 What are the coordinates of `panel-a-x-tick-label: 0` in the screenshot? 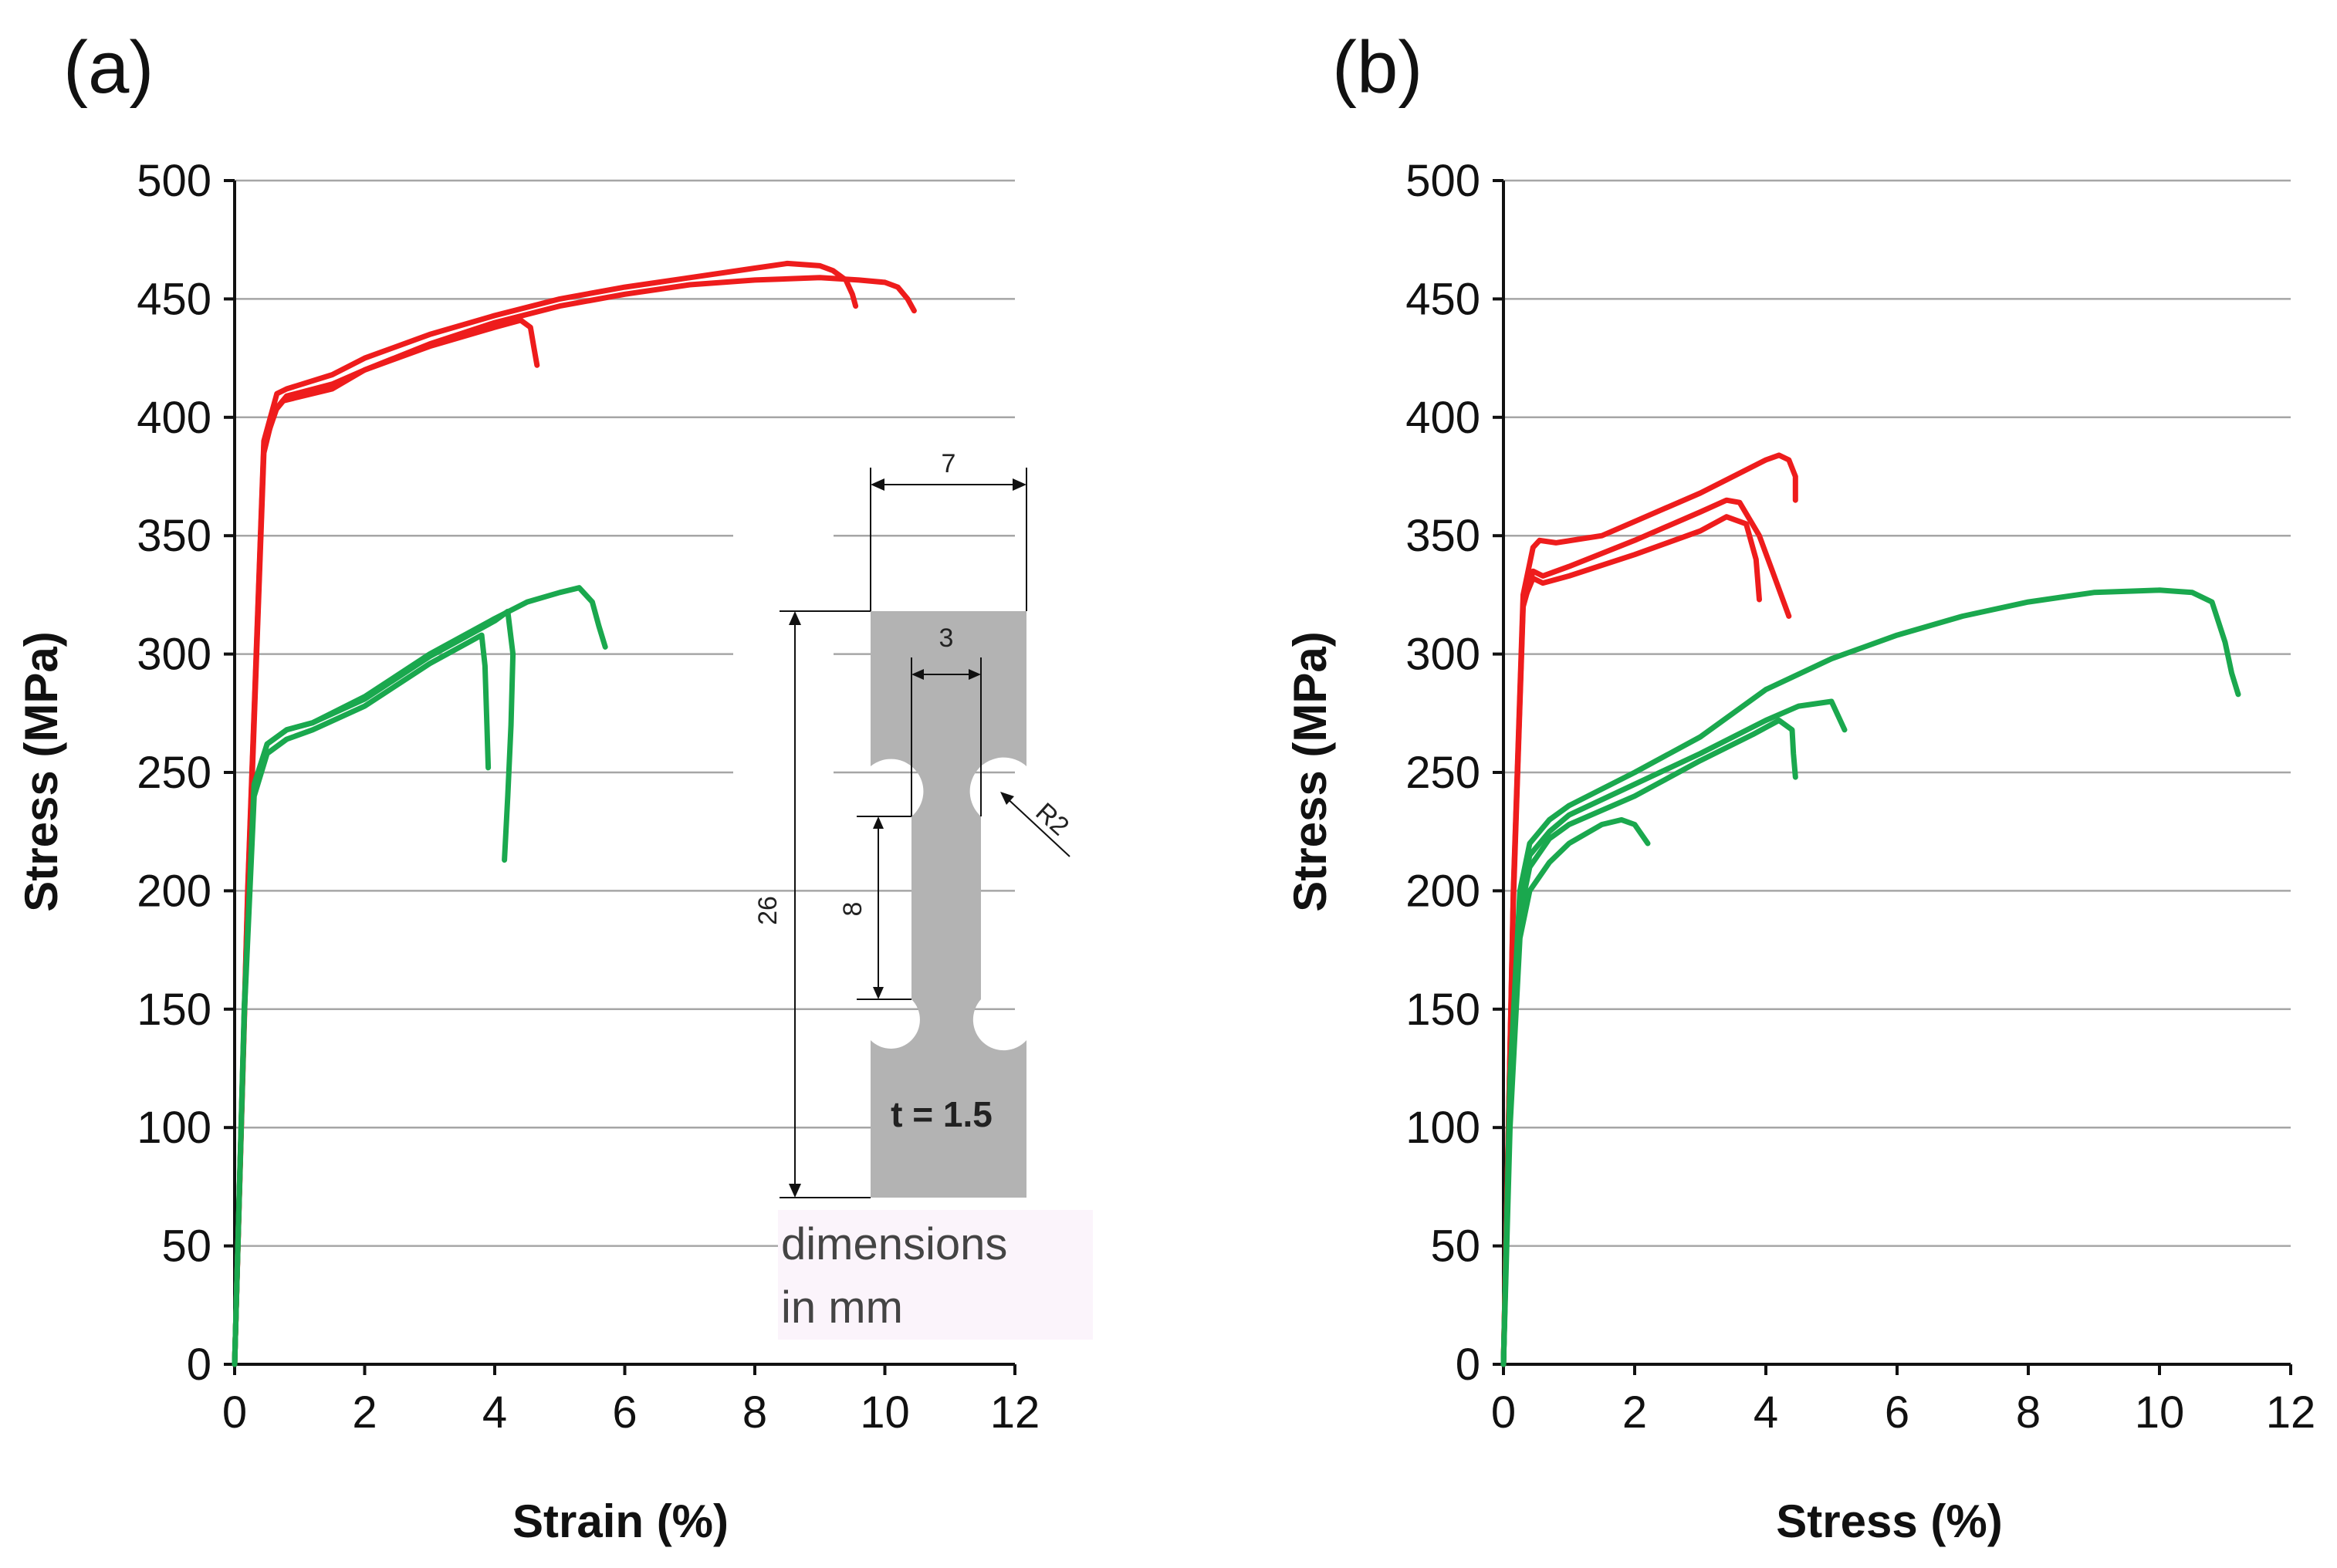 It's located at (235, 1412).